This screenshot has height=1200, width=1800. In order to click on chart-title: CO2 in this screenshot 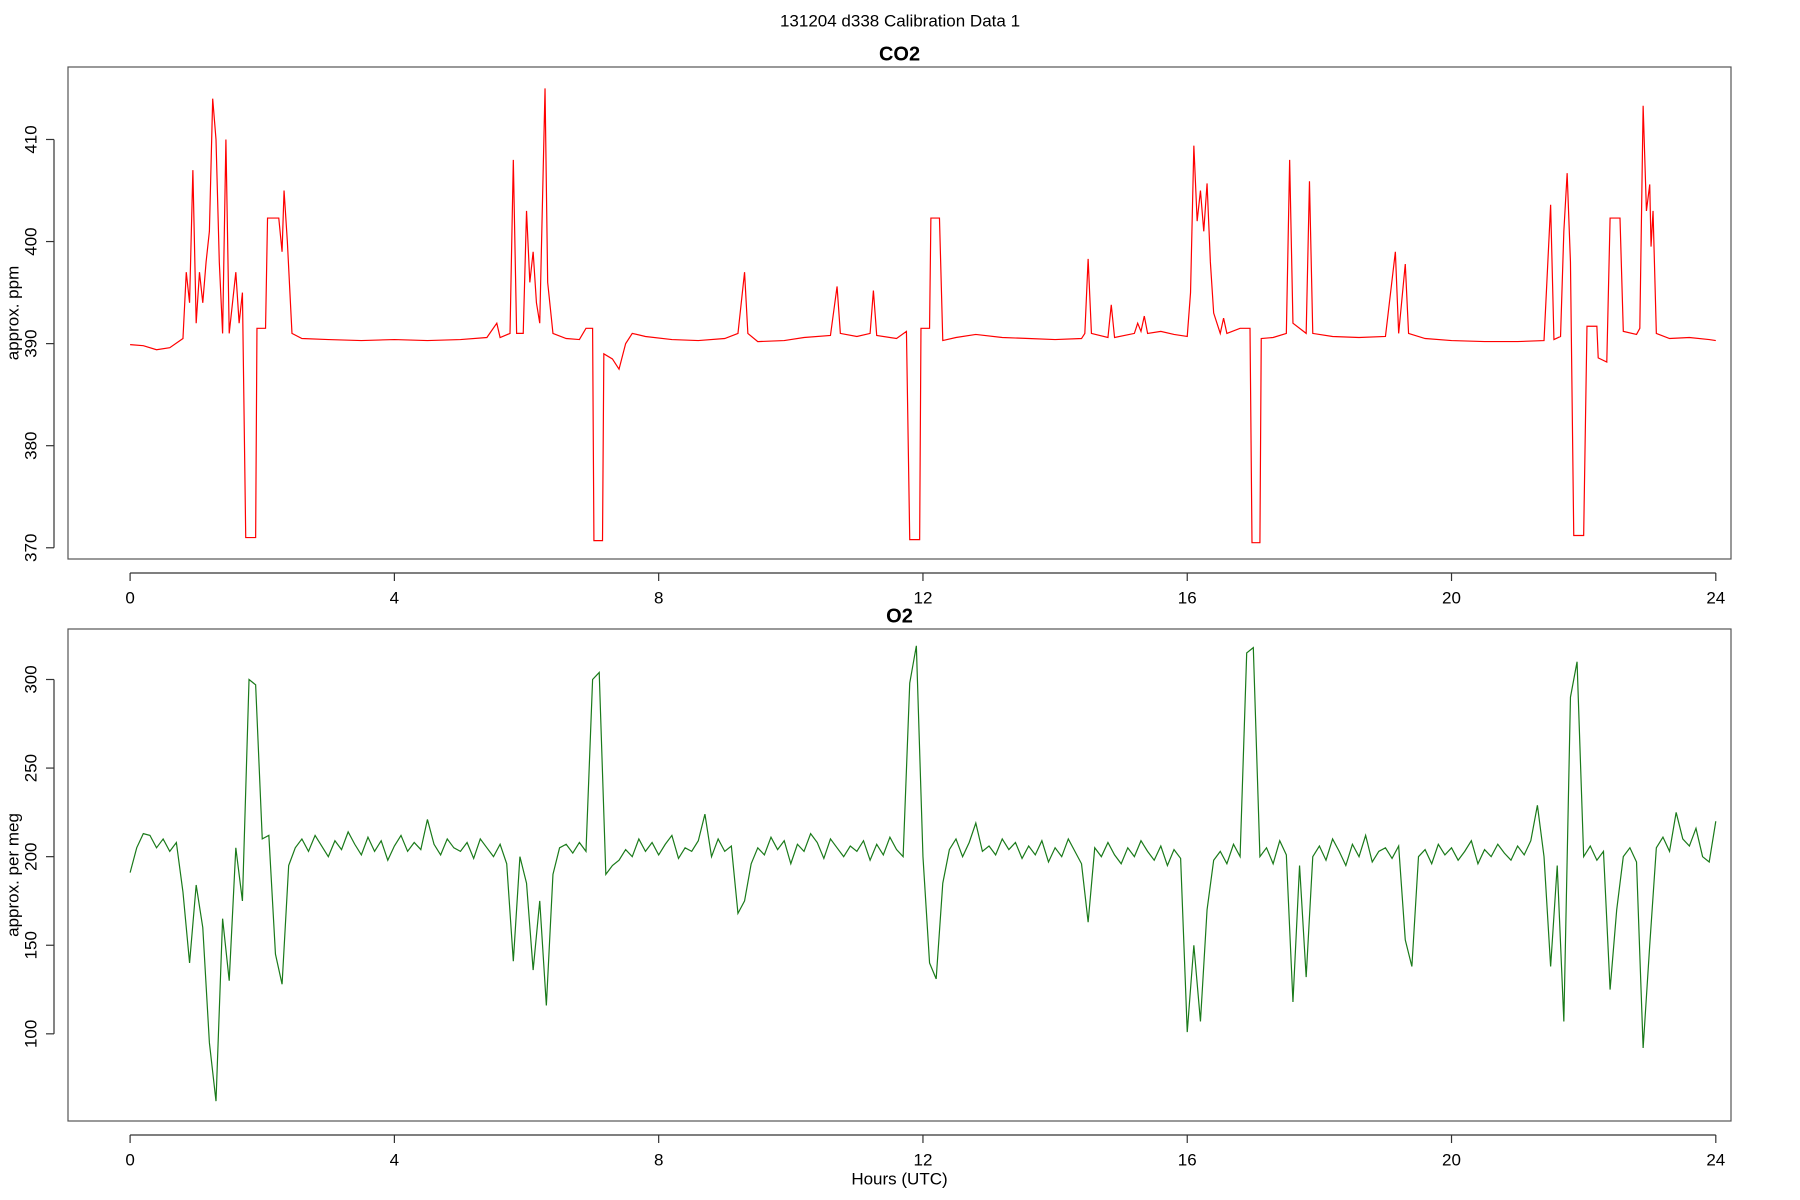, I will do `click(899, 54)`.